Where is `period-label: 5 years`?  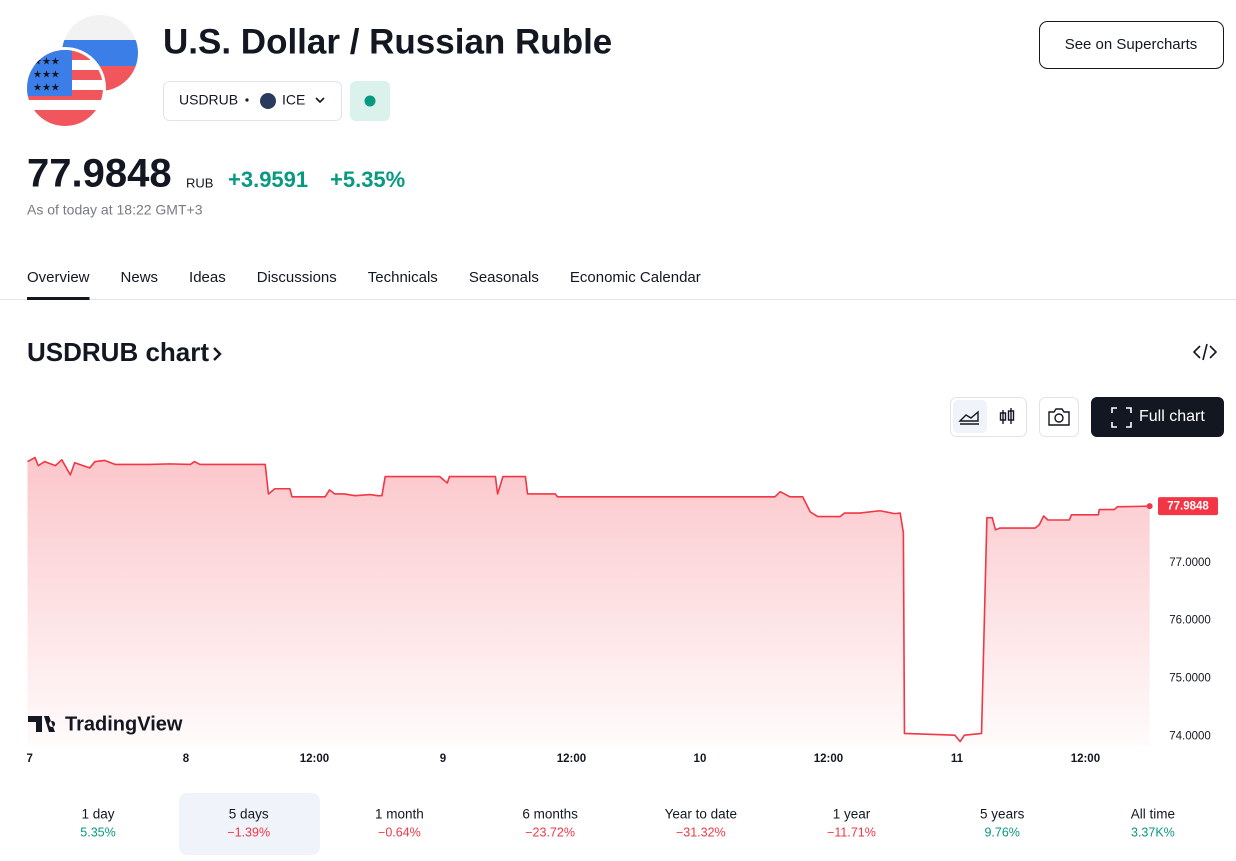
period-label: 5 years is located at coordinates (1002, 814).